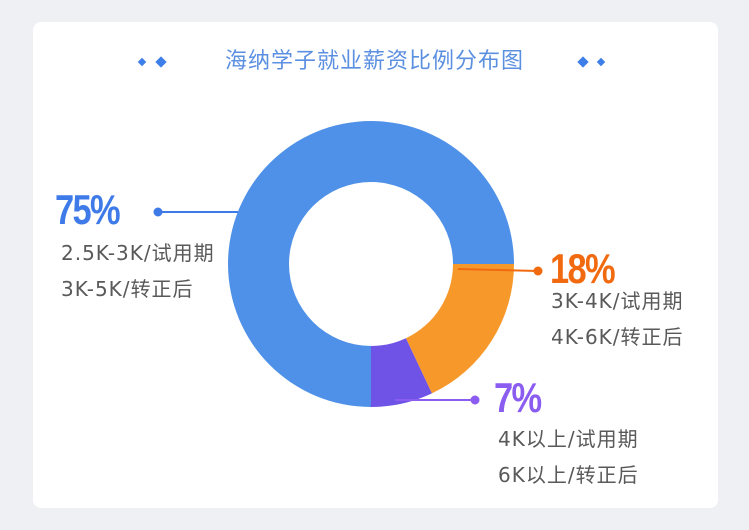 Image resolution: width=749 pixels, height=530 pixels. What do you see at coordinates (498, 270) in the screenshot?
I see `leader-18-line` at bounding box center [498, 270].